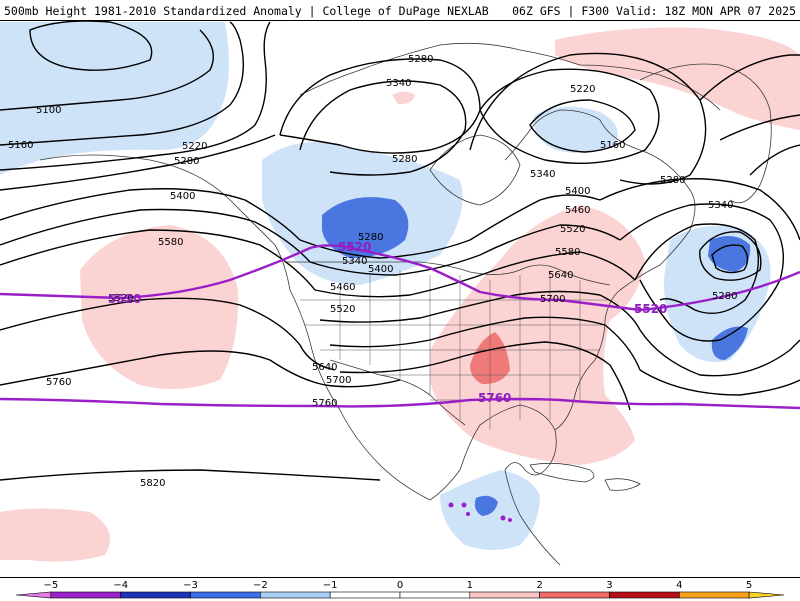 The height and width of the screenshot is (601, 800). What do you see at coordinates (51, 585) in the screenshot?
I see `colorbar-tick-label: −5` at bounding box center [51, 585].